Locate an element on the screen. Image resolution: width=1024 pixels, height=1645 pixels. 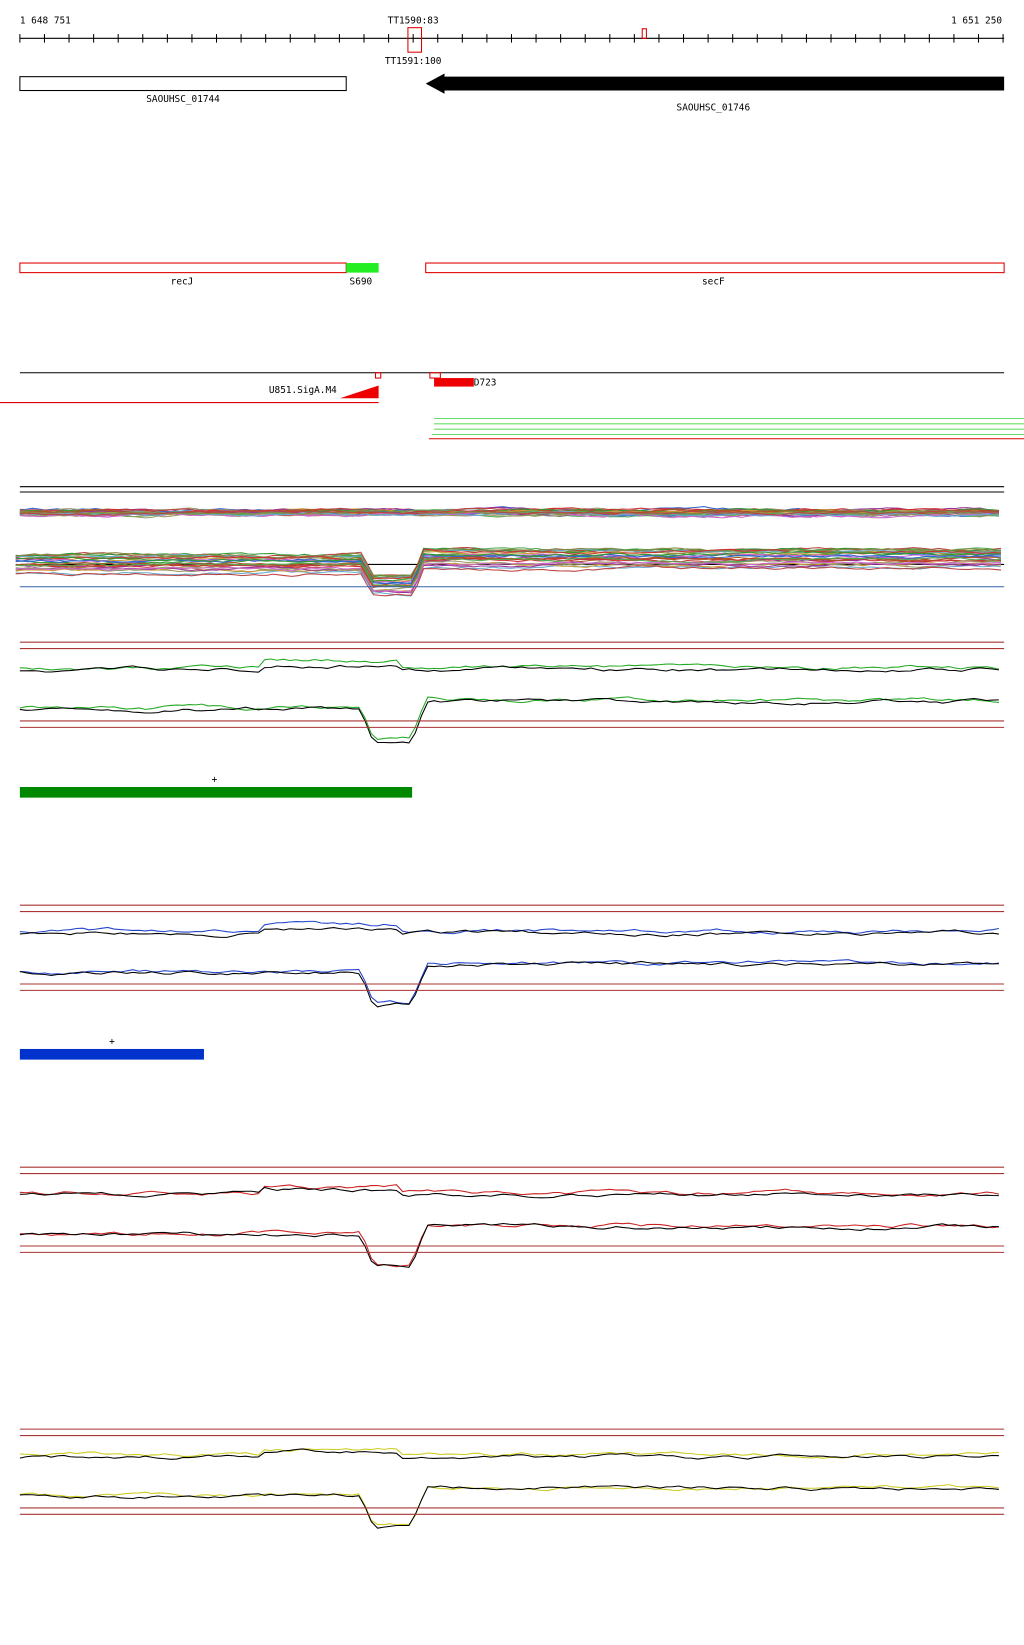
feature-label: recJ is located at coordinates (182, 281).